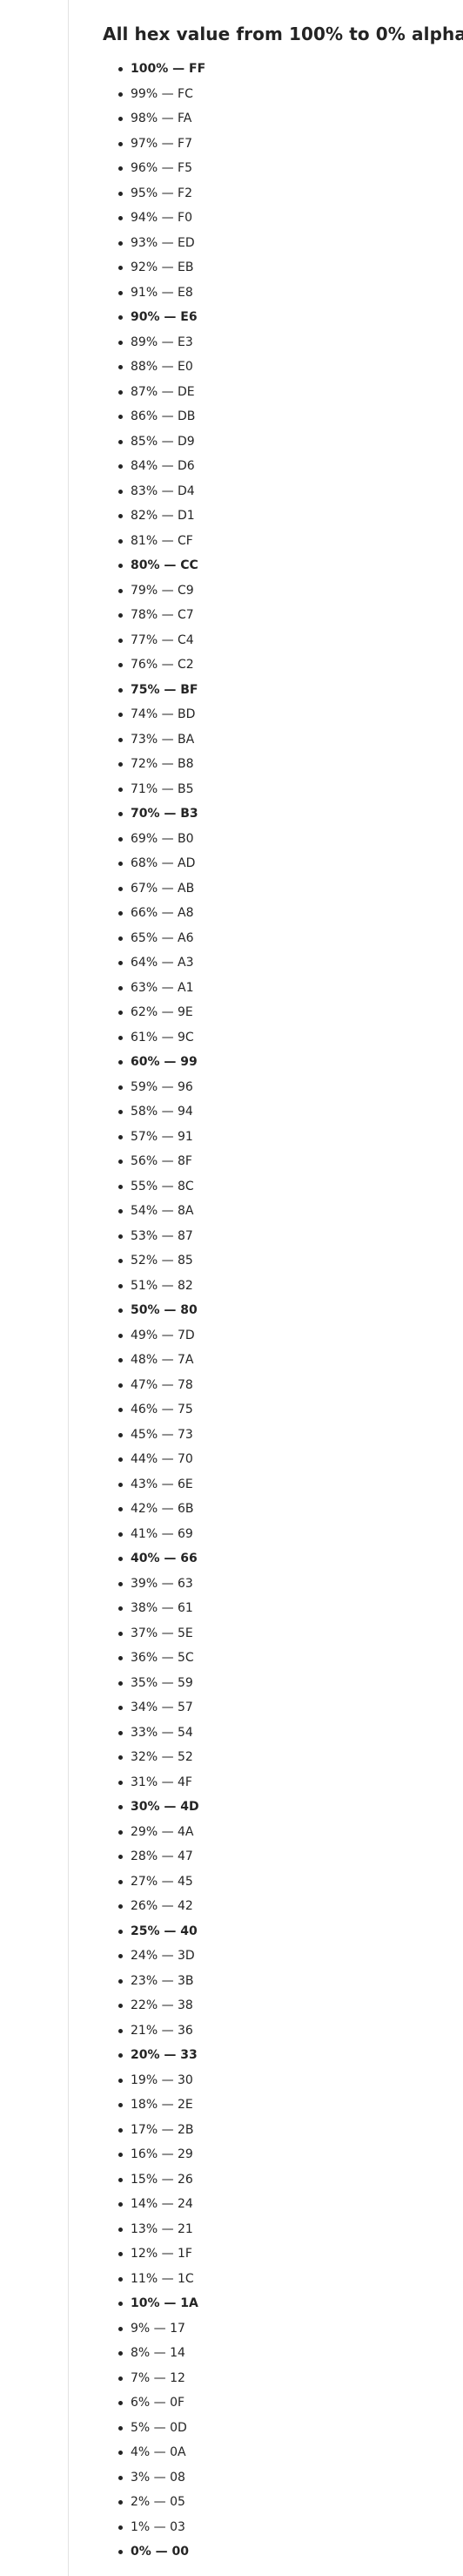  I want to click on list-item: 48% — 7A, so click(277, 1360).